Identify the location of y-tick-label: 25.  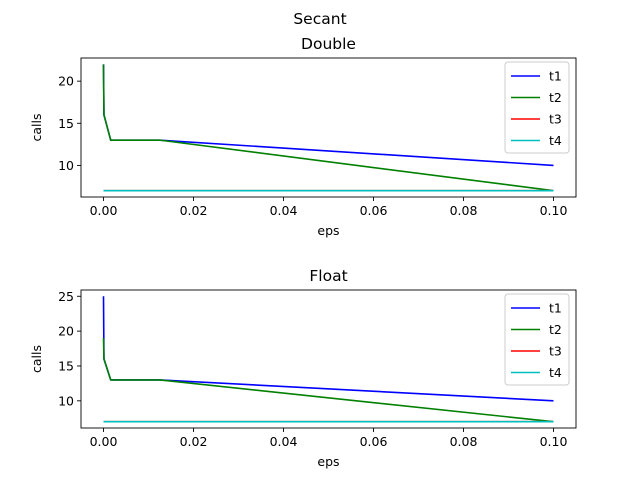
(66, 296).